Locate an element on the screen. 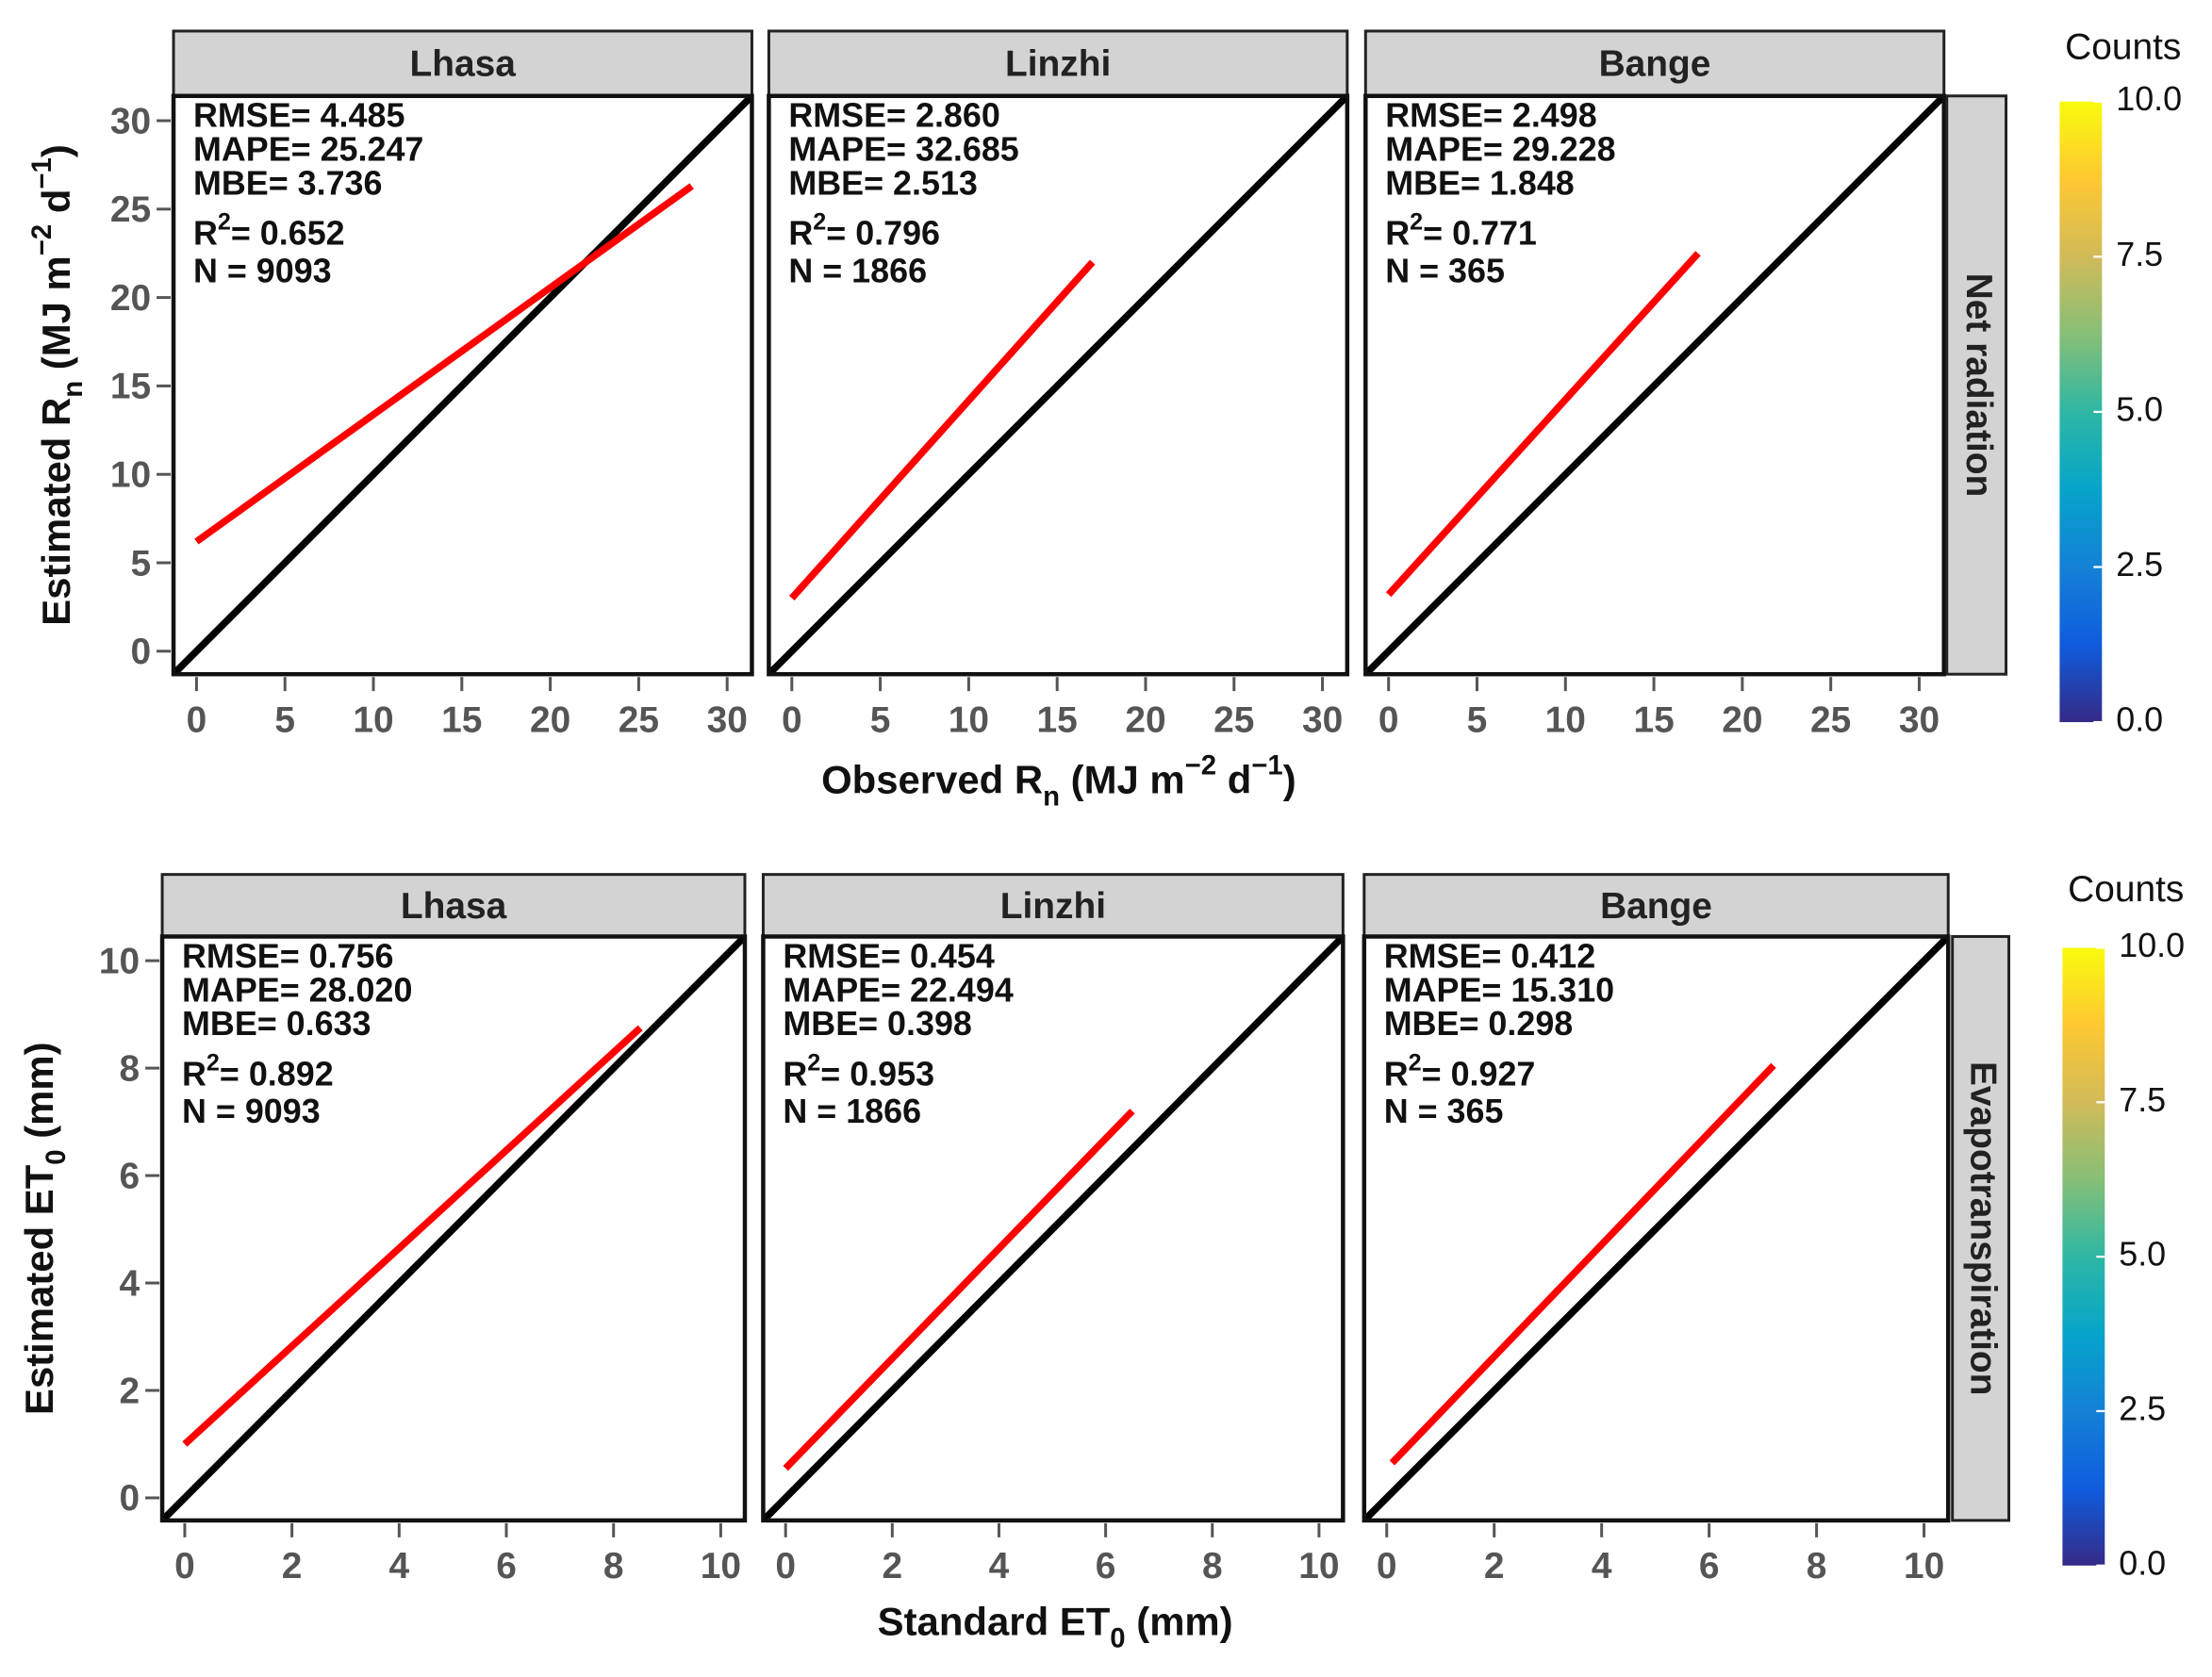 The width and height of the screenshot is (2212, 1677). label: Estimated Rn (MJ m−2 d−1) is located at coordinates (57, 385).